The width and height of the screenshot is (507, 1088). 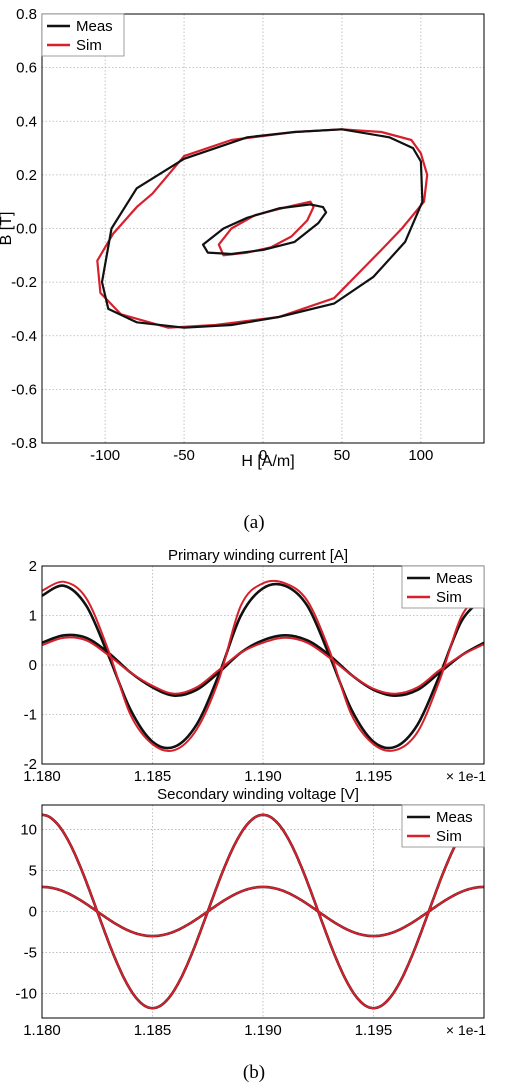 What do you see at coordinates (254, 1072) in the screenshot?
I see `caption-b: (b)` at bounding box center [254, 1072].